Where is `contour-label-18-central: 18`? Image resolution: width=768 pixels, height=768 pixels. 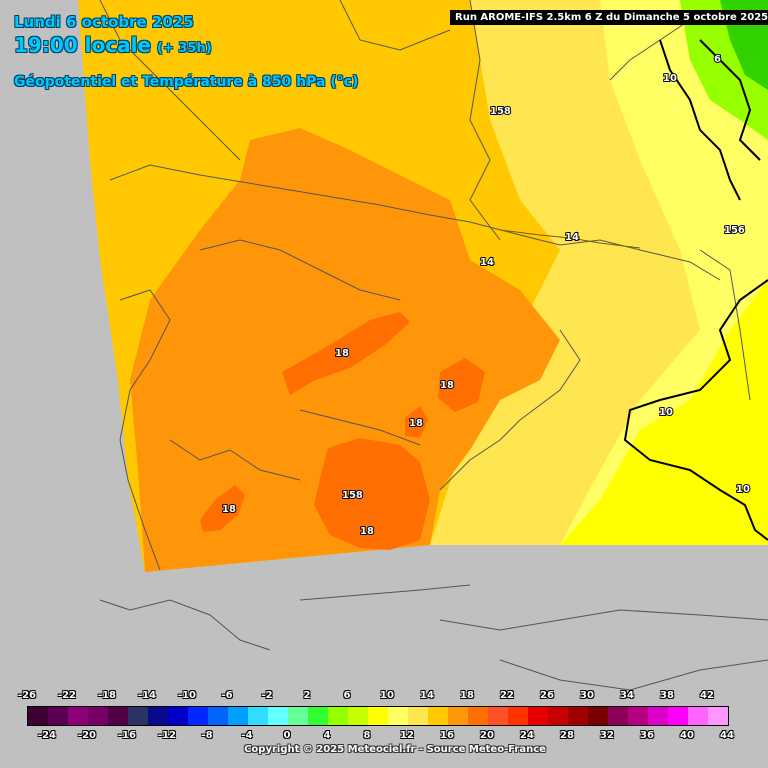 contour-label-18-central: 18 is located at coordinates (342, 353).